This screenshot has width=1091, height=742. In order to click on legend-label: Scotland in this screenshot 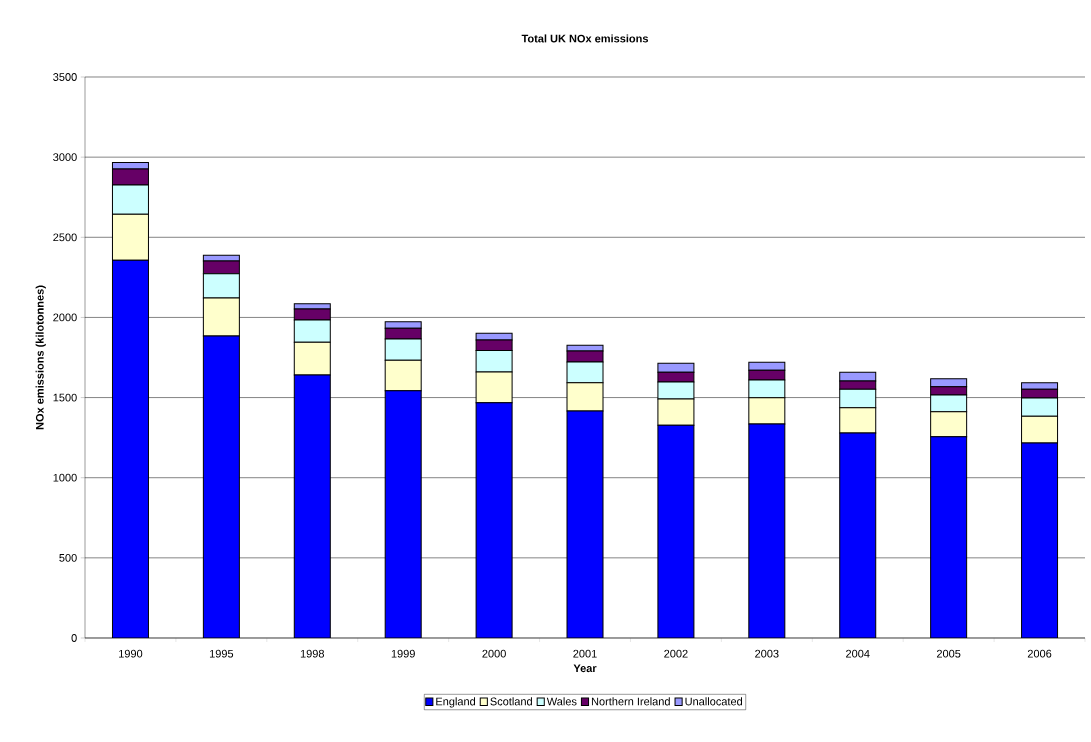, I will do `click(511, 701)`.